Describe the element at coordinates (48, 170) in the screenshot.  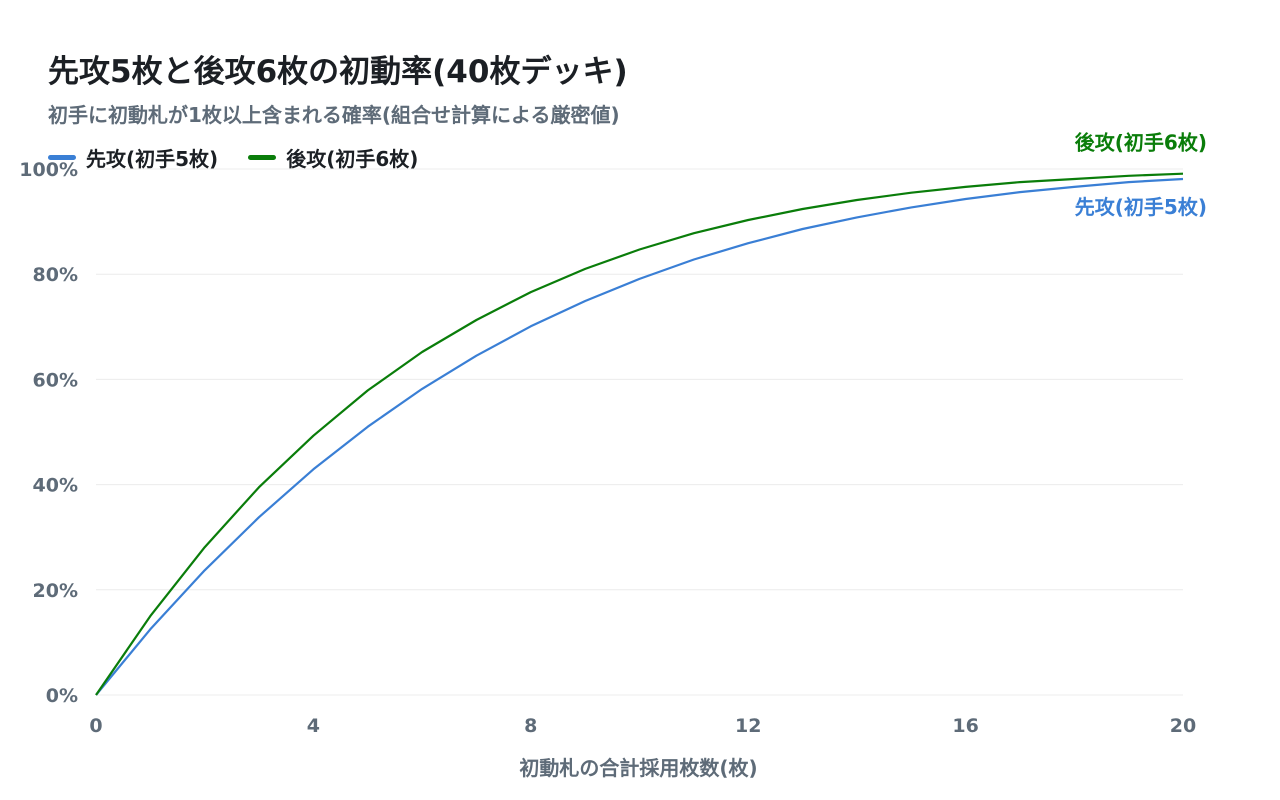
I see `y-tick-label: 100%` at that location.